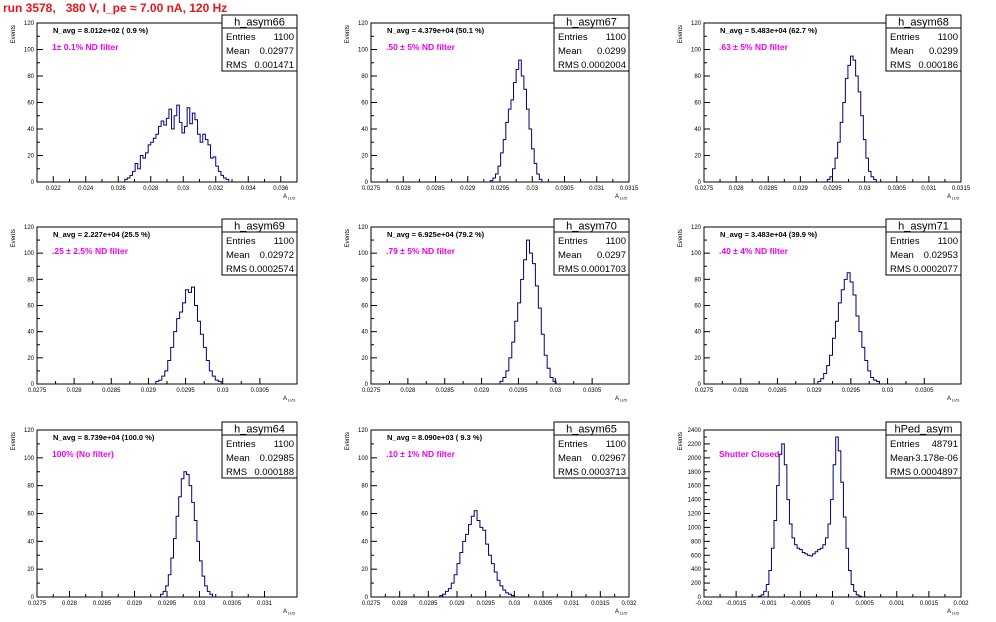 The height and width of the screenshot is (622, 996). Describe the element at coordinates (695, 528) in the screenshot. I see `y-tick-label: 1000` at that location.